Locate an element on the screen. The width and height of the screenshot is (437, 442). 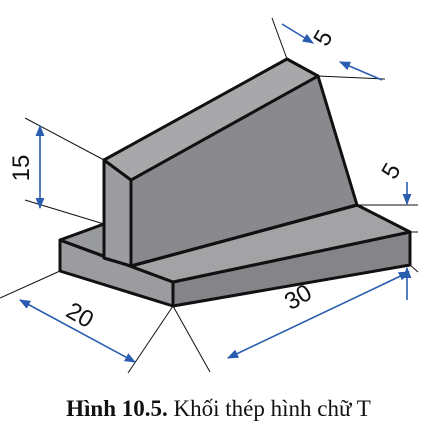
figure-caption: Hình 10.5. Khối thép hình chữ T is located at coordinates (218, 409).